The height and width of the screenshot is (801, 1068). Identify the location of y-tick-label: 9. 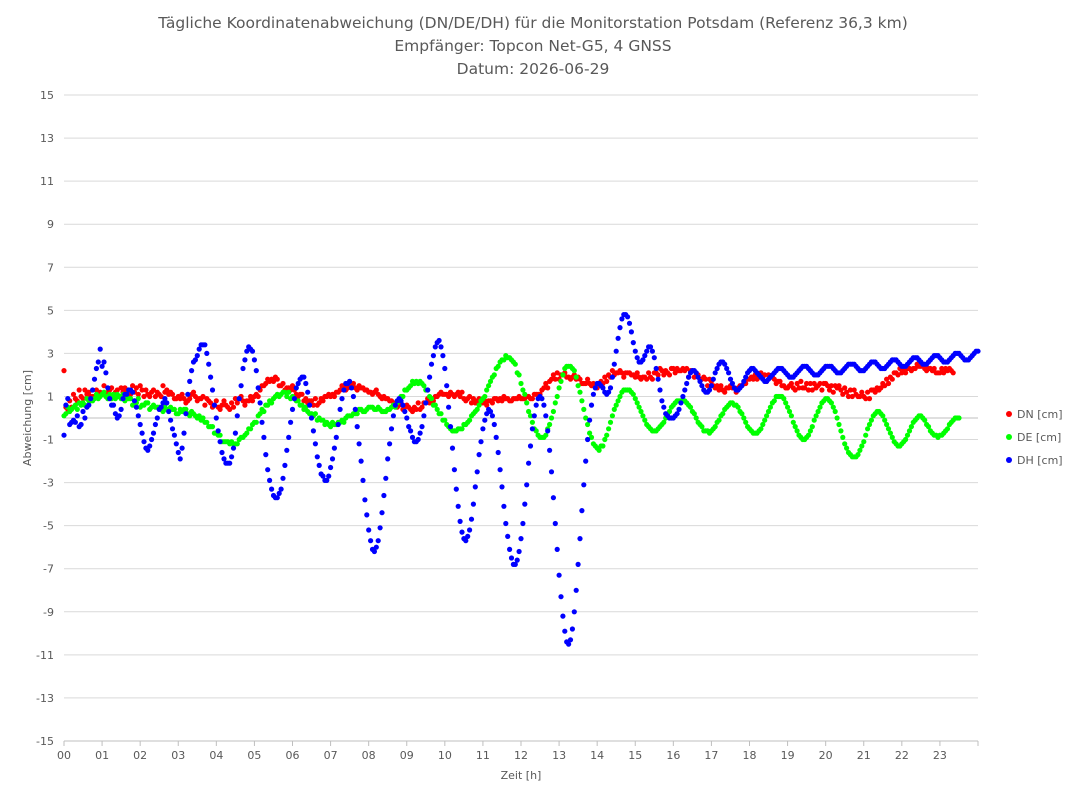
(50, 224).